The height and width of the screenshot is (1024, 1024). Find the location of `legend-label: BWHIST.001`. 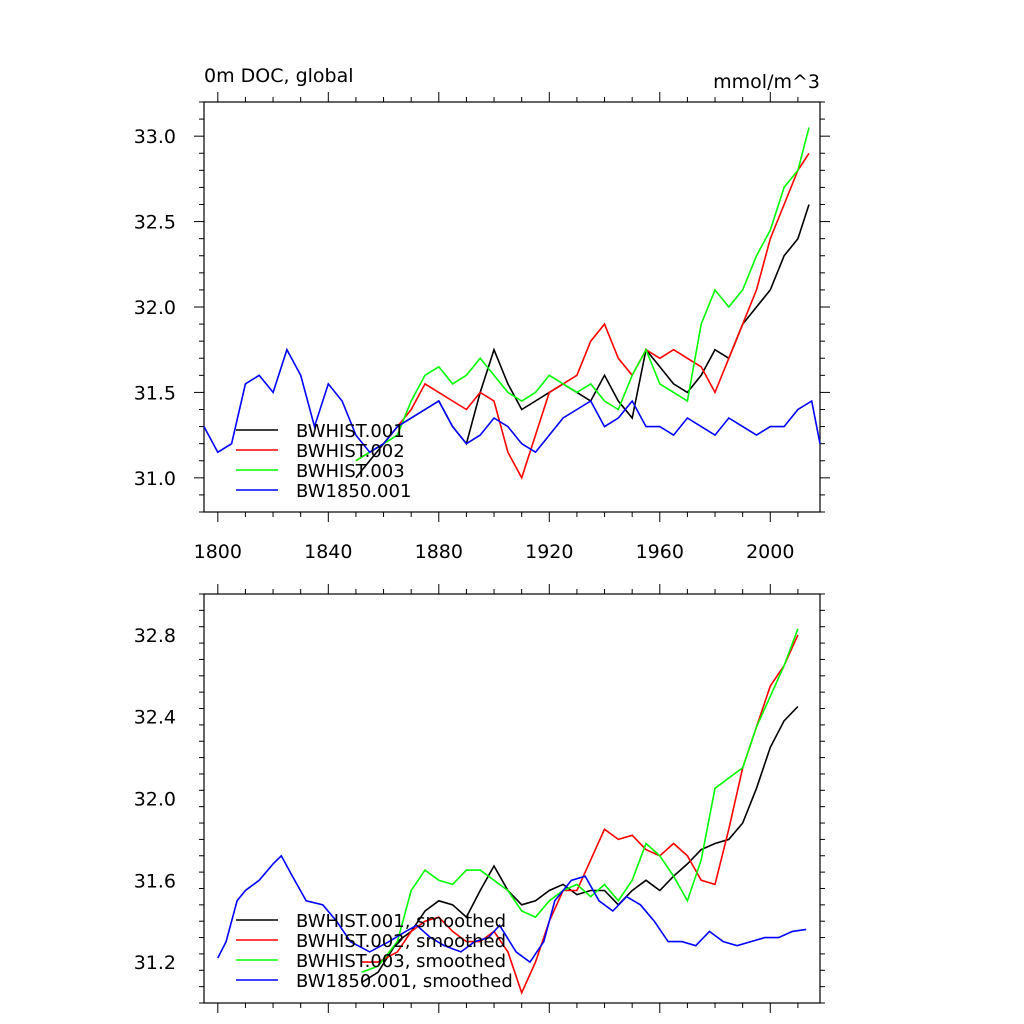

legend-label: BWHIST.001 is located at coordinates (350, 431).